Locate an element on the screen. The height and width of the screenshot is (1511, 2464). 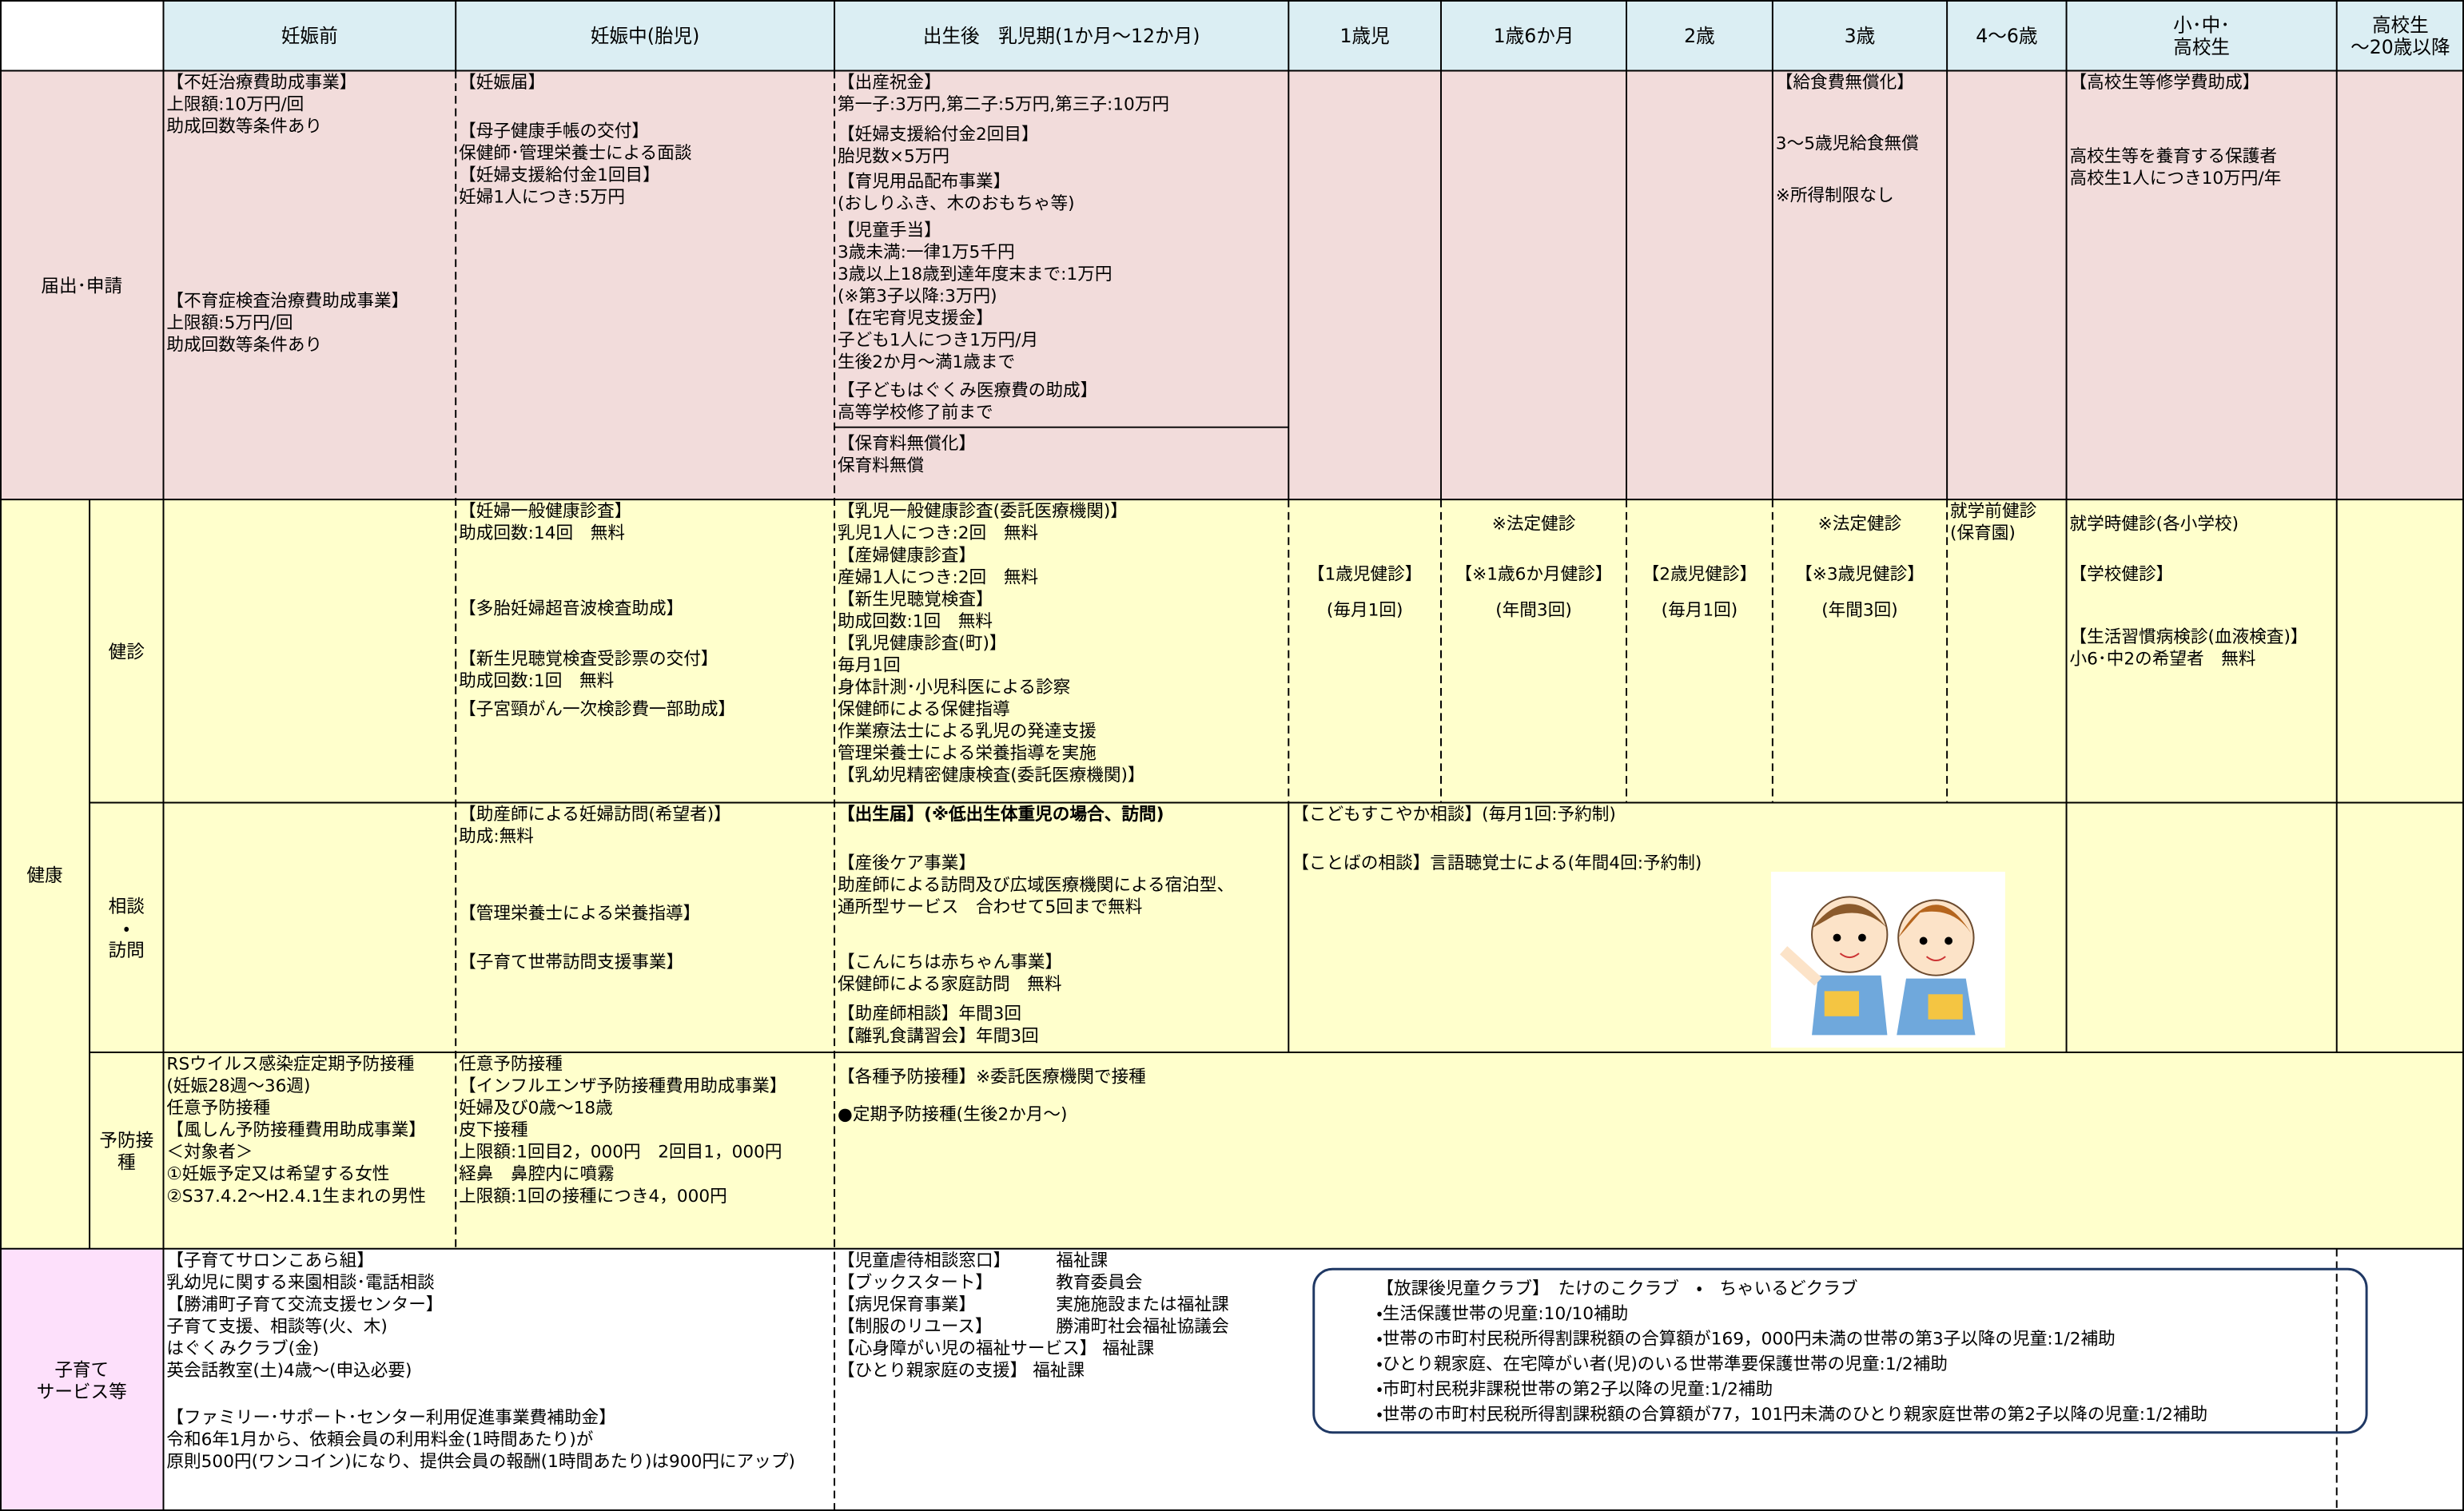
header-bg is located at coordinates (1313, 35).